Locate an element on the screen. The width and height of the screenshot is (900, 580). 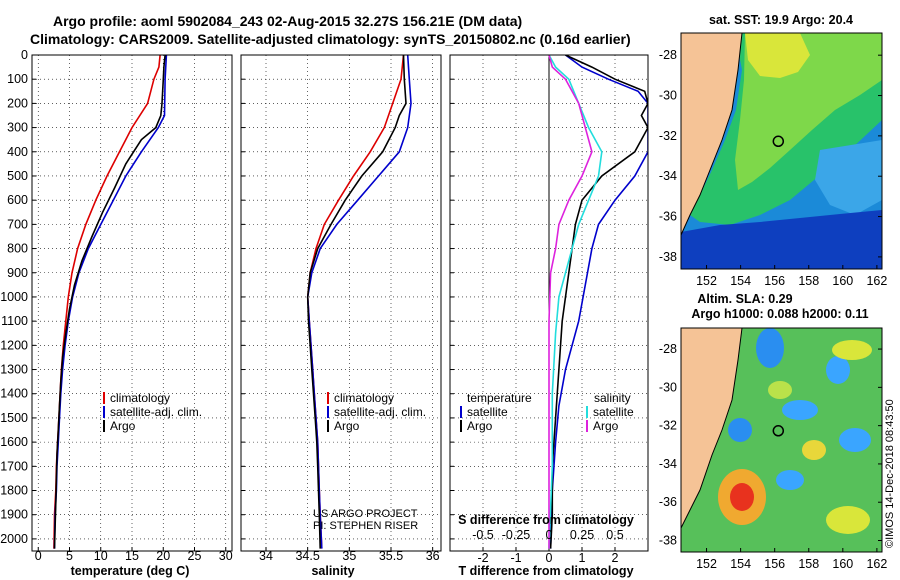
sst-land is located at coordinates (711, 134).